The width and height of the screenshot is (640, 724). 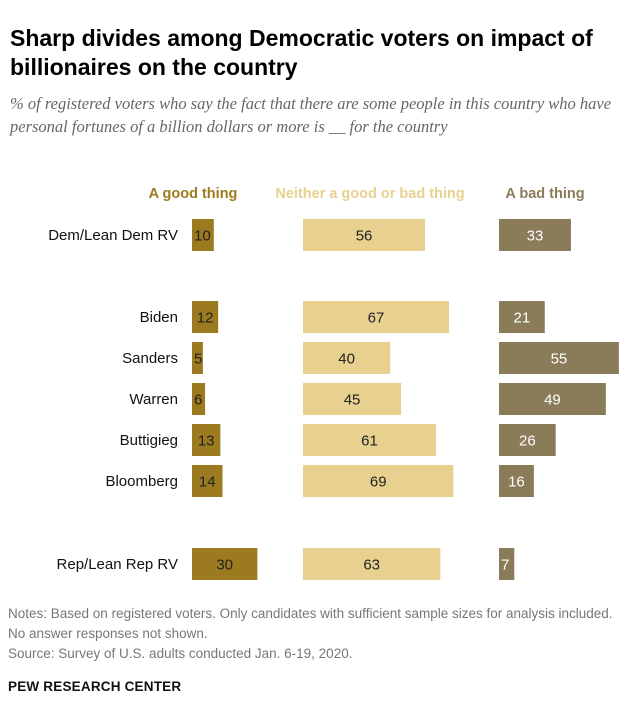 What do you see at coordinates (369, 194) in the screenshot?
I see `legend-neither: Neither a good or bad thing` at bounding box center [369, 194].